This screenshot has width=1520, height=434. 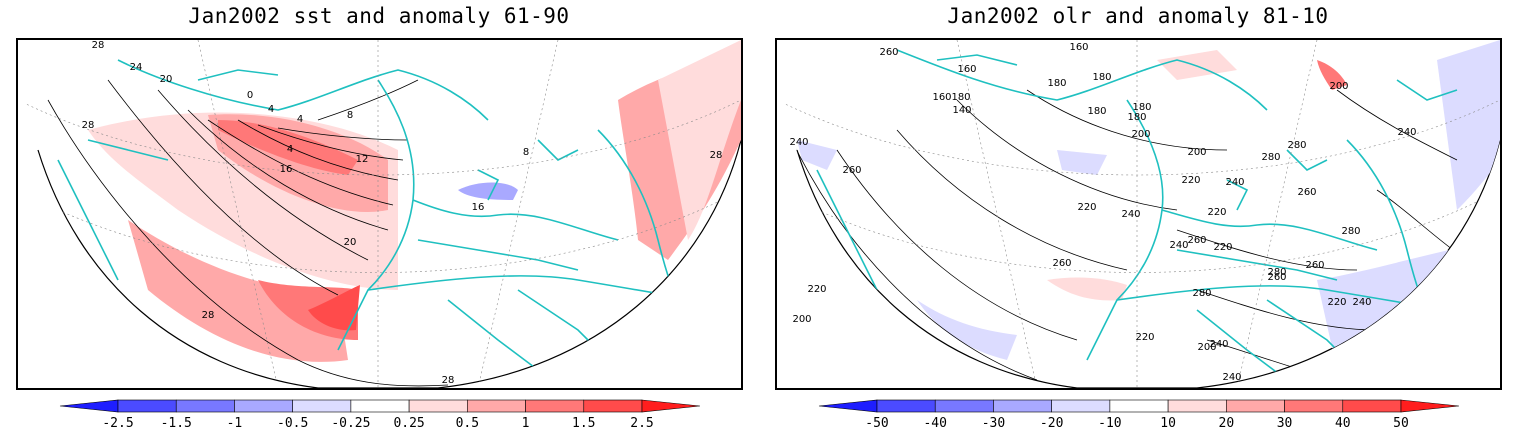 I want to click on sst-contour-label: 4, so click(x=290, y=149).